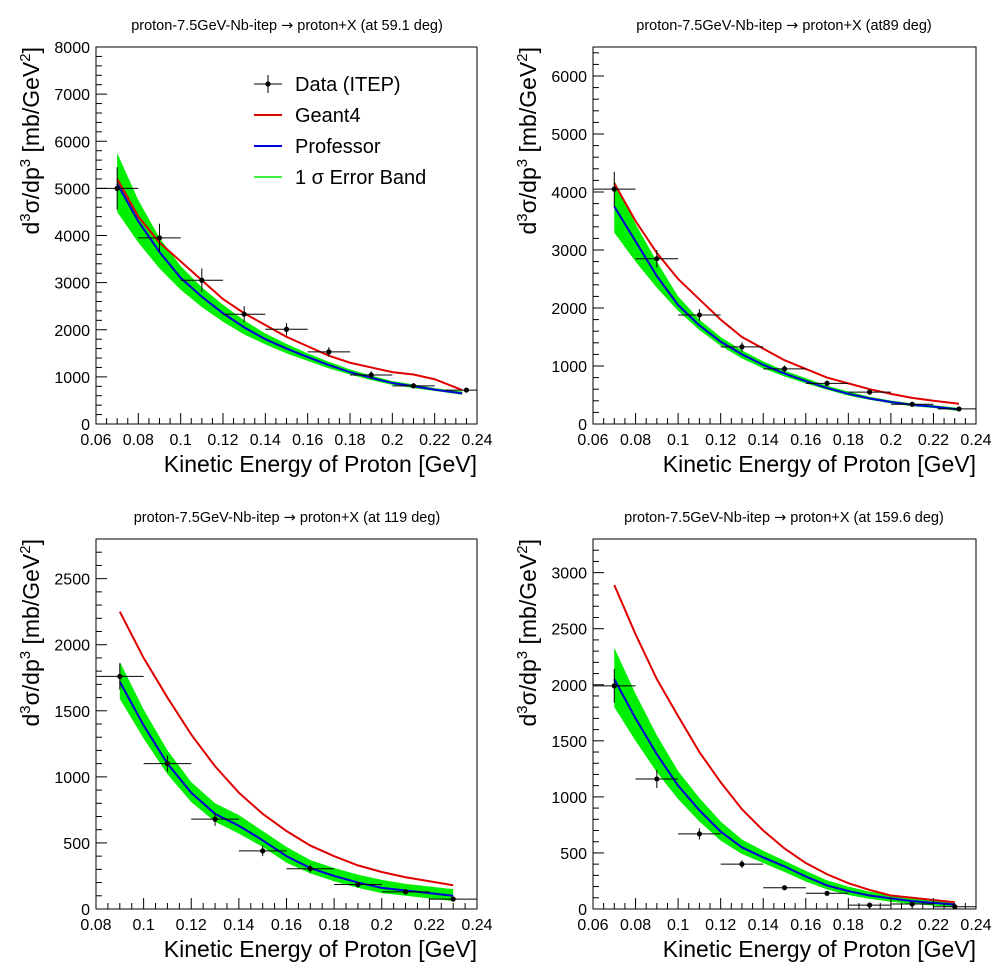 This screenshot has height=972, width=996. I want to click on y-tick-label: 2500, so click(72, 580).